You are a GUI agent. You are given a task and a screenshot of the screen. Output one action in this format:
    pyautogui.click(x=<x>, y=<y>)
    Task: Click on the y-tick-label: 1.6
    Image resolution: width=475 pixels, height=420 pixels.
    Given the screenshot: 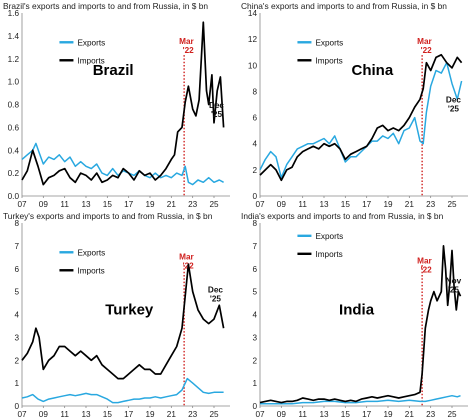 What is the action you would take?
    pyautogui.click(x=14, y=13)
    